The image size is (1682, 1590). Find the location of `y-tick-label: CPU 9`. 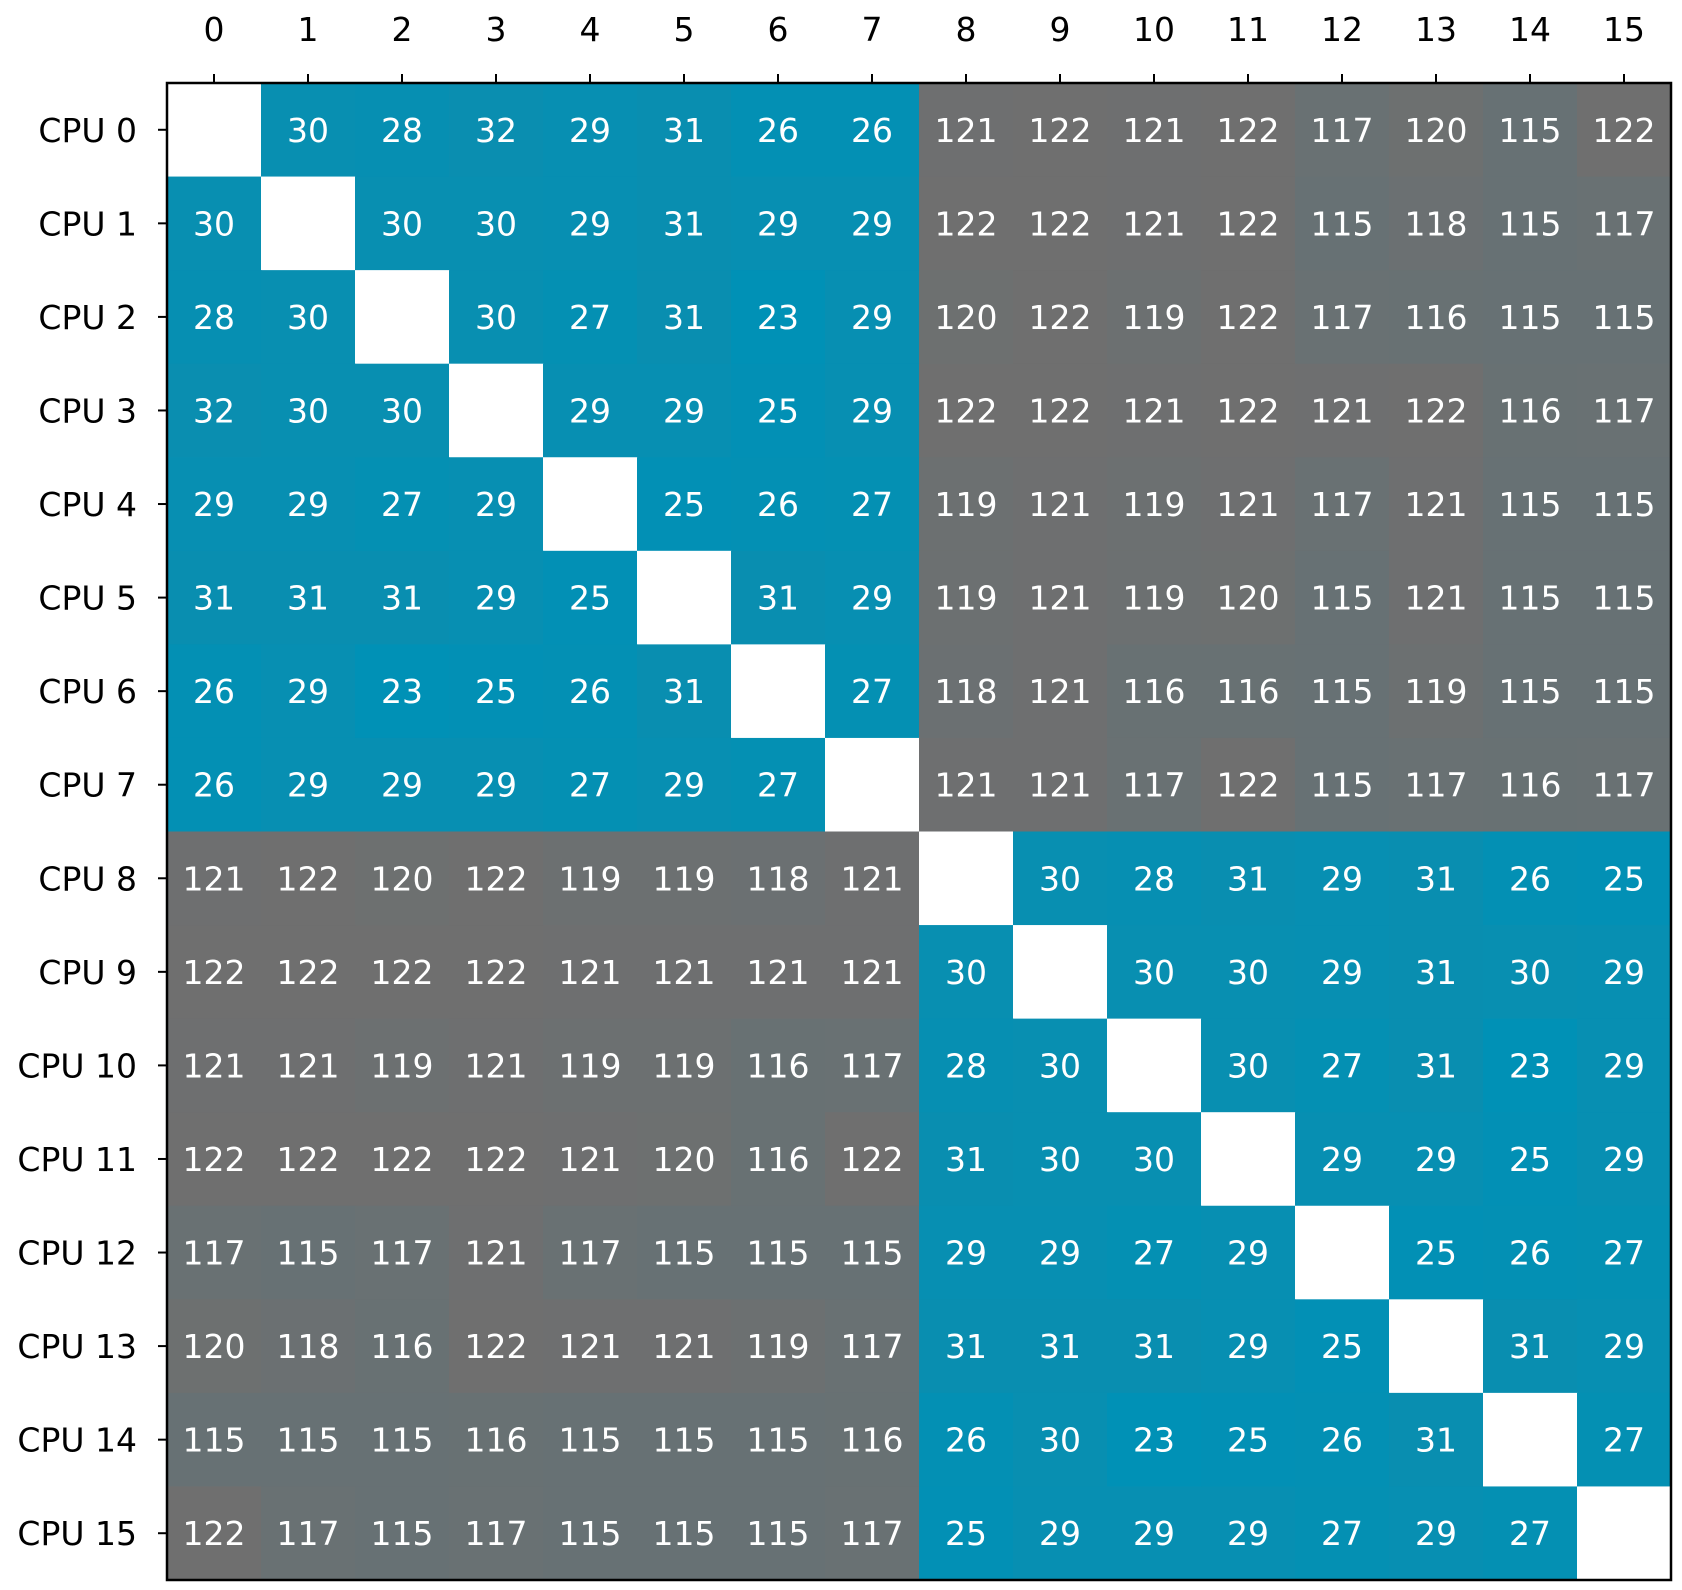

y-tick-label: CPU 9 is located at coordinates (87, 972).